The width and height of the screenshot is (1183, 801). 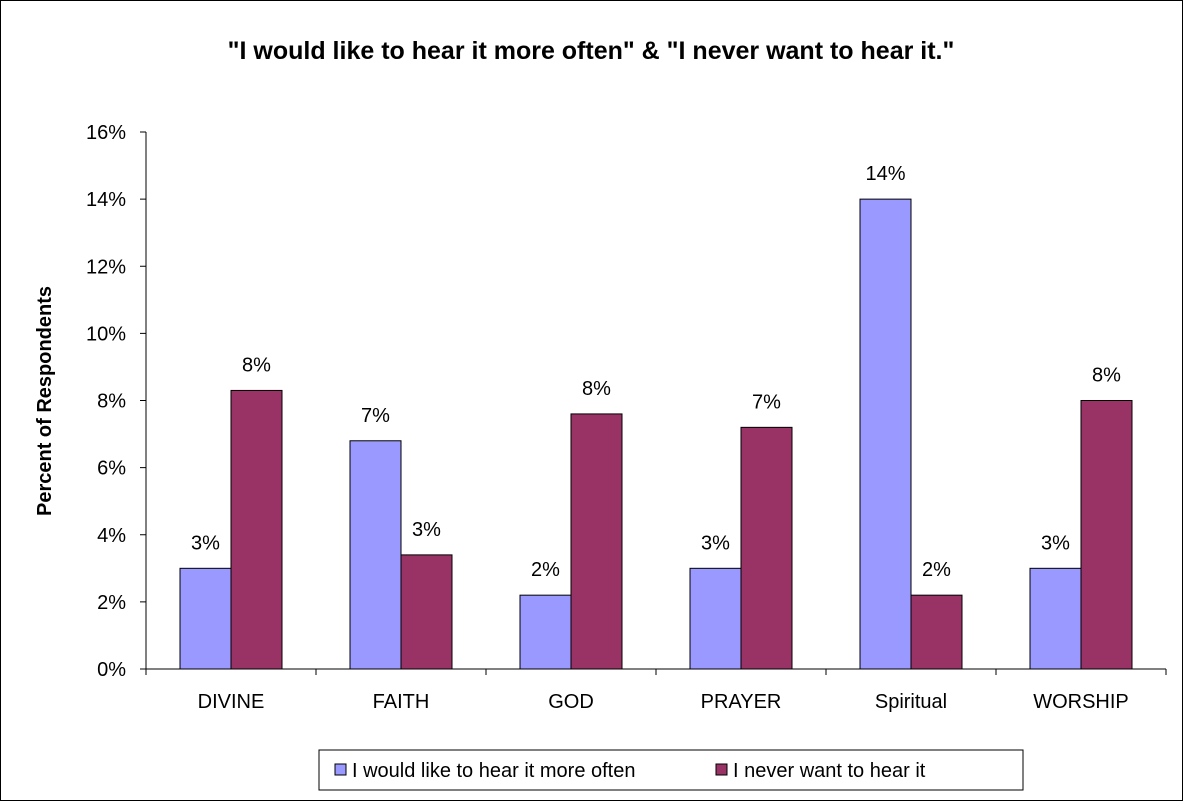 What do you see at coordinates (111, 536) in the screenshot?
I see `y-tick-label: 4%` at bounding box center [111, 536].